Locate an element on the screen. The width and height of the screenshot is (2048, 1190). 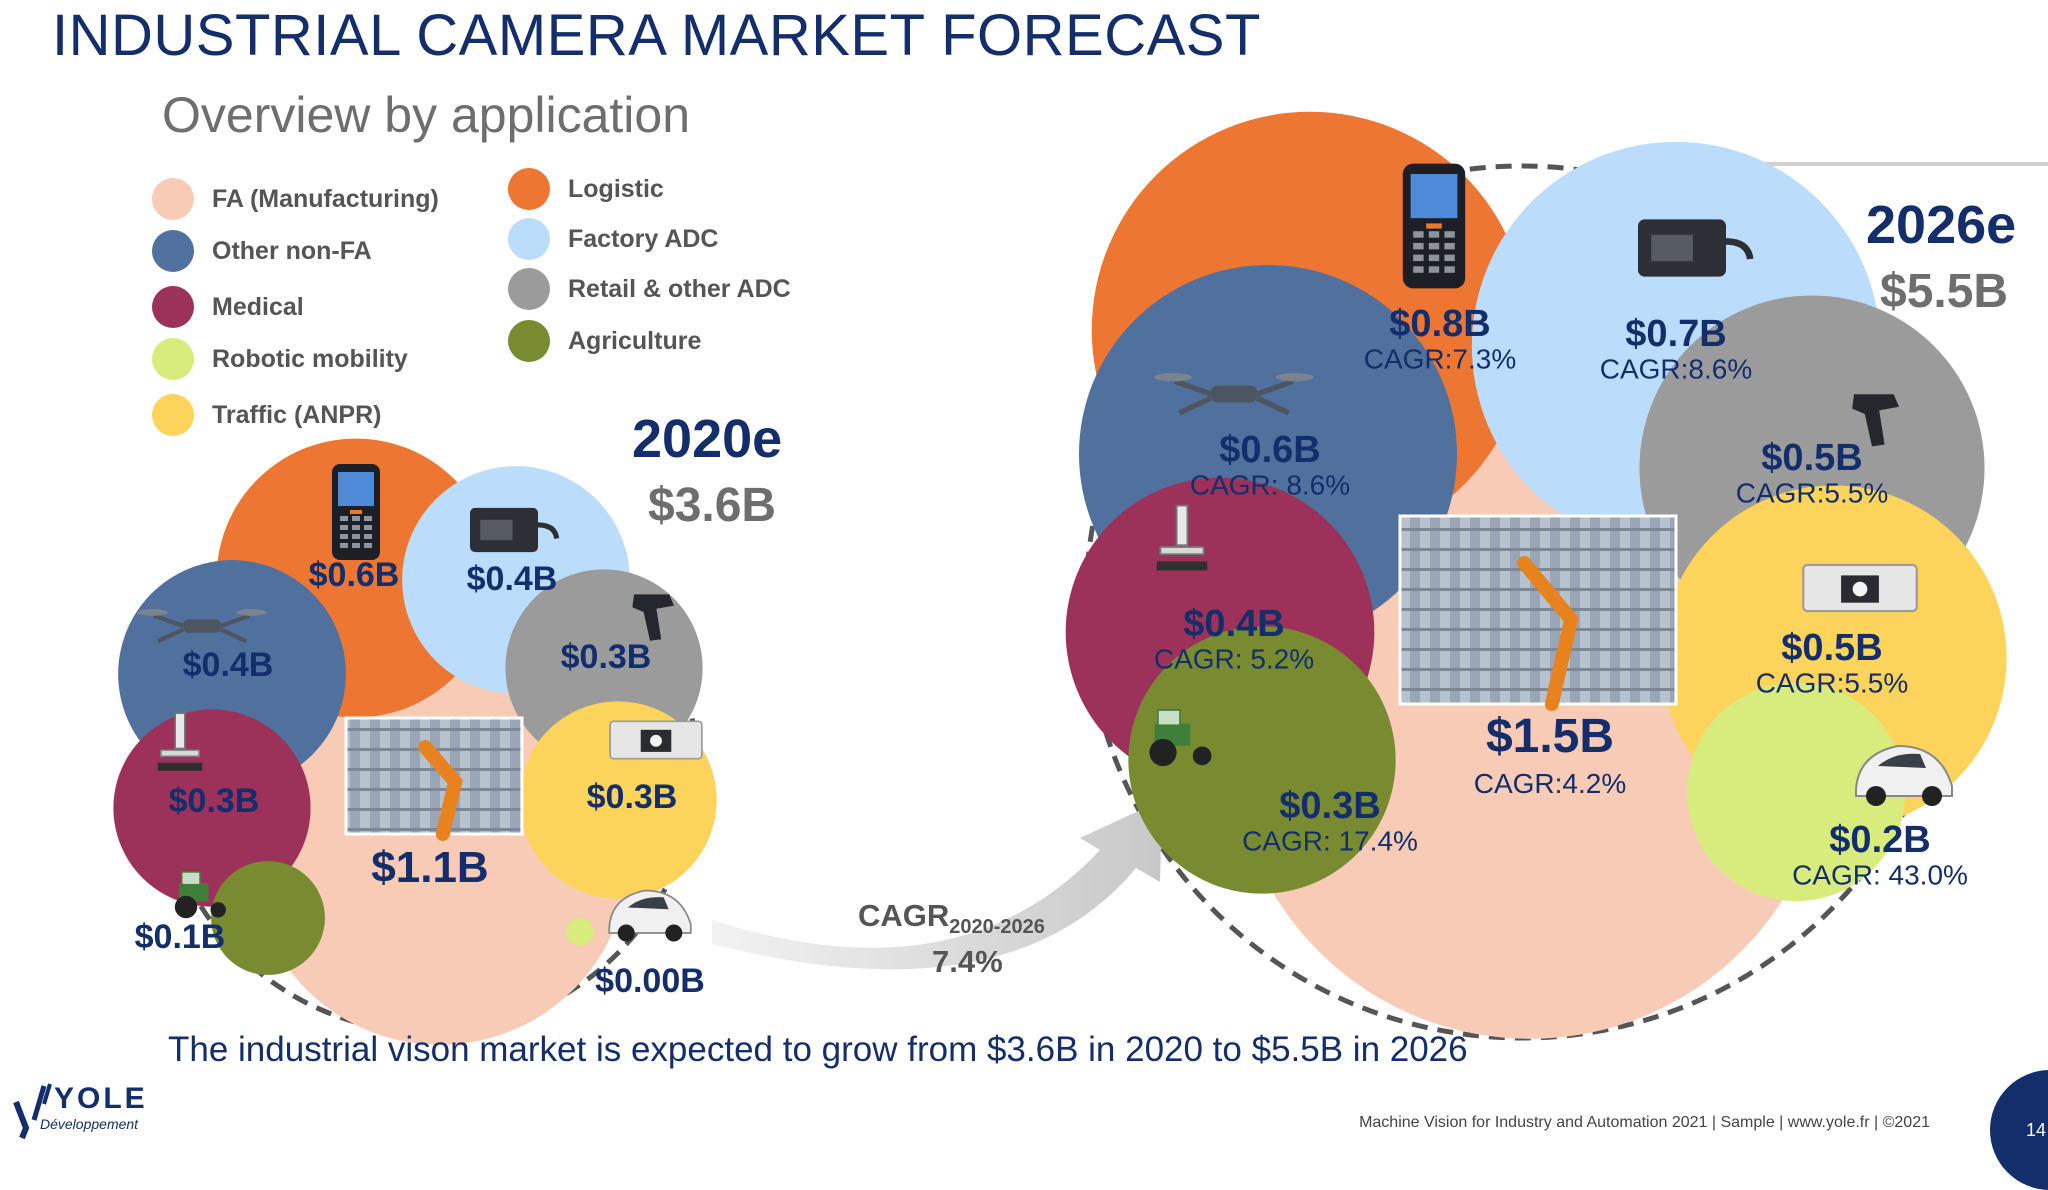
value-label: $1.5B is located at coordinates (1550, 736).